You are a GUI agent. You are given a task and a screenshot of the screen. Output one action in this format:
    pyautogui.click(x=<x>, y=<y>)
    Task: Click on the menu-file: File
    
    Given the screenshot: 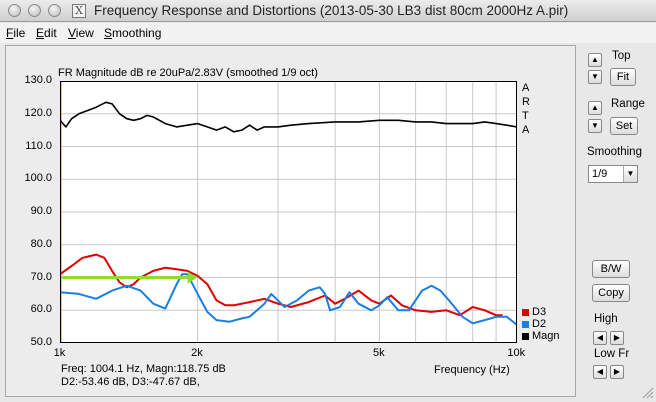 What is the action you would take?
    pyautogui.click(x=15, y=33)
    